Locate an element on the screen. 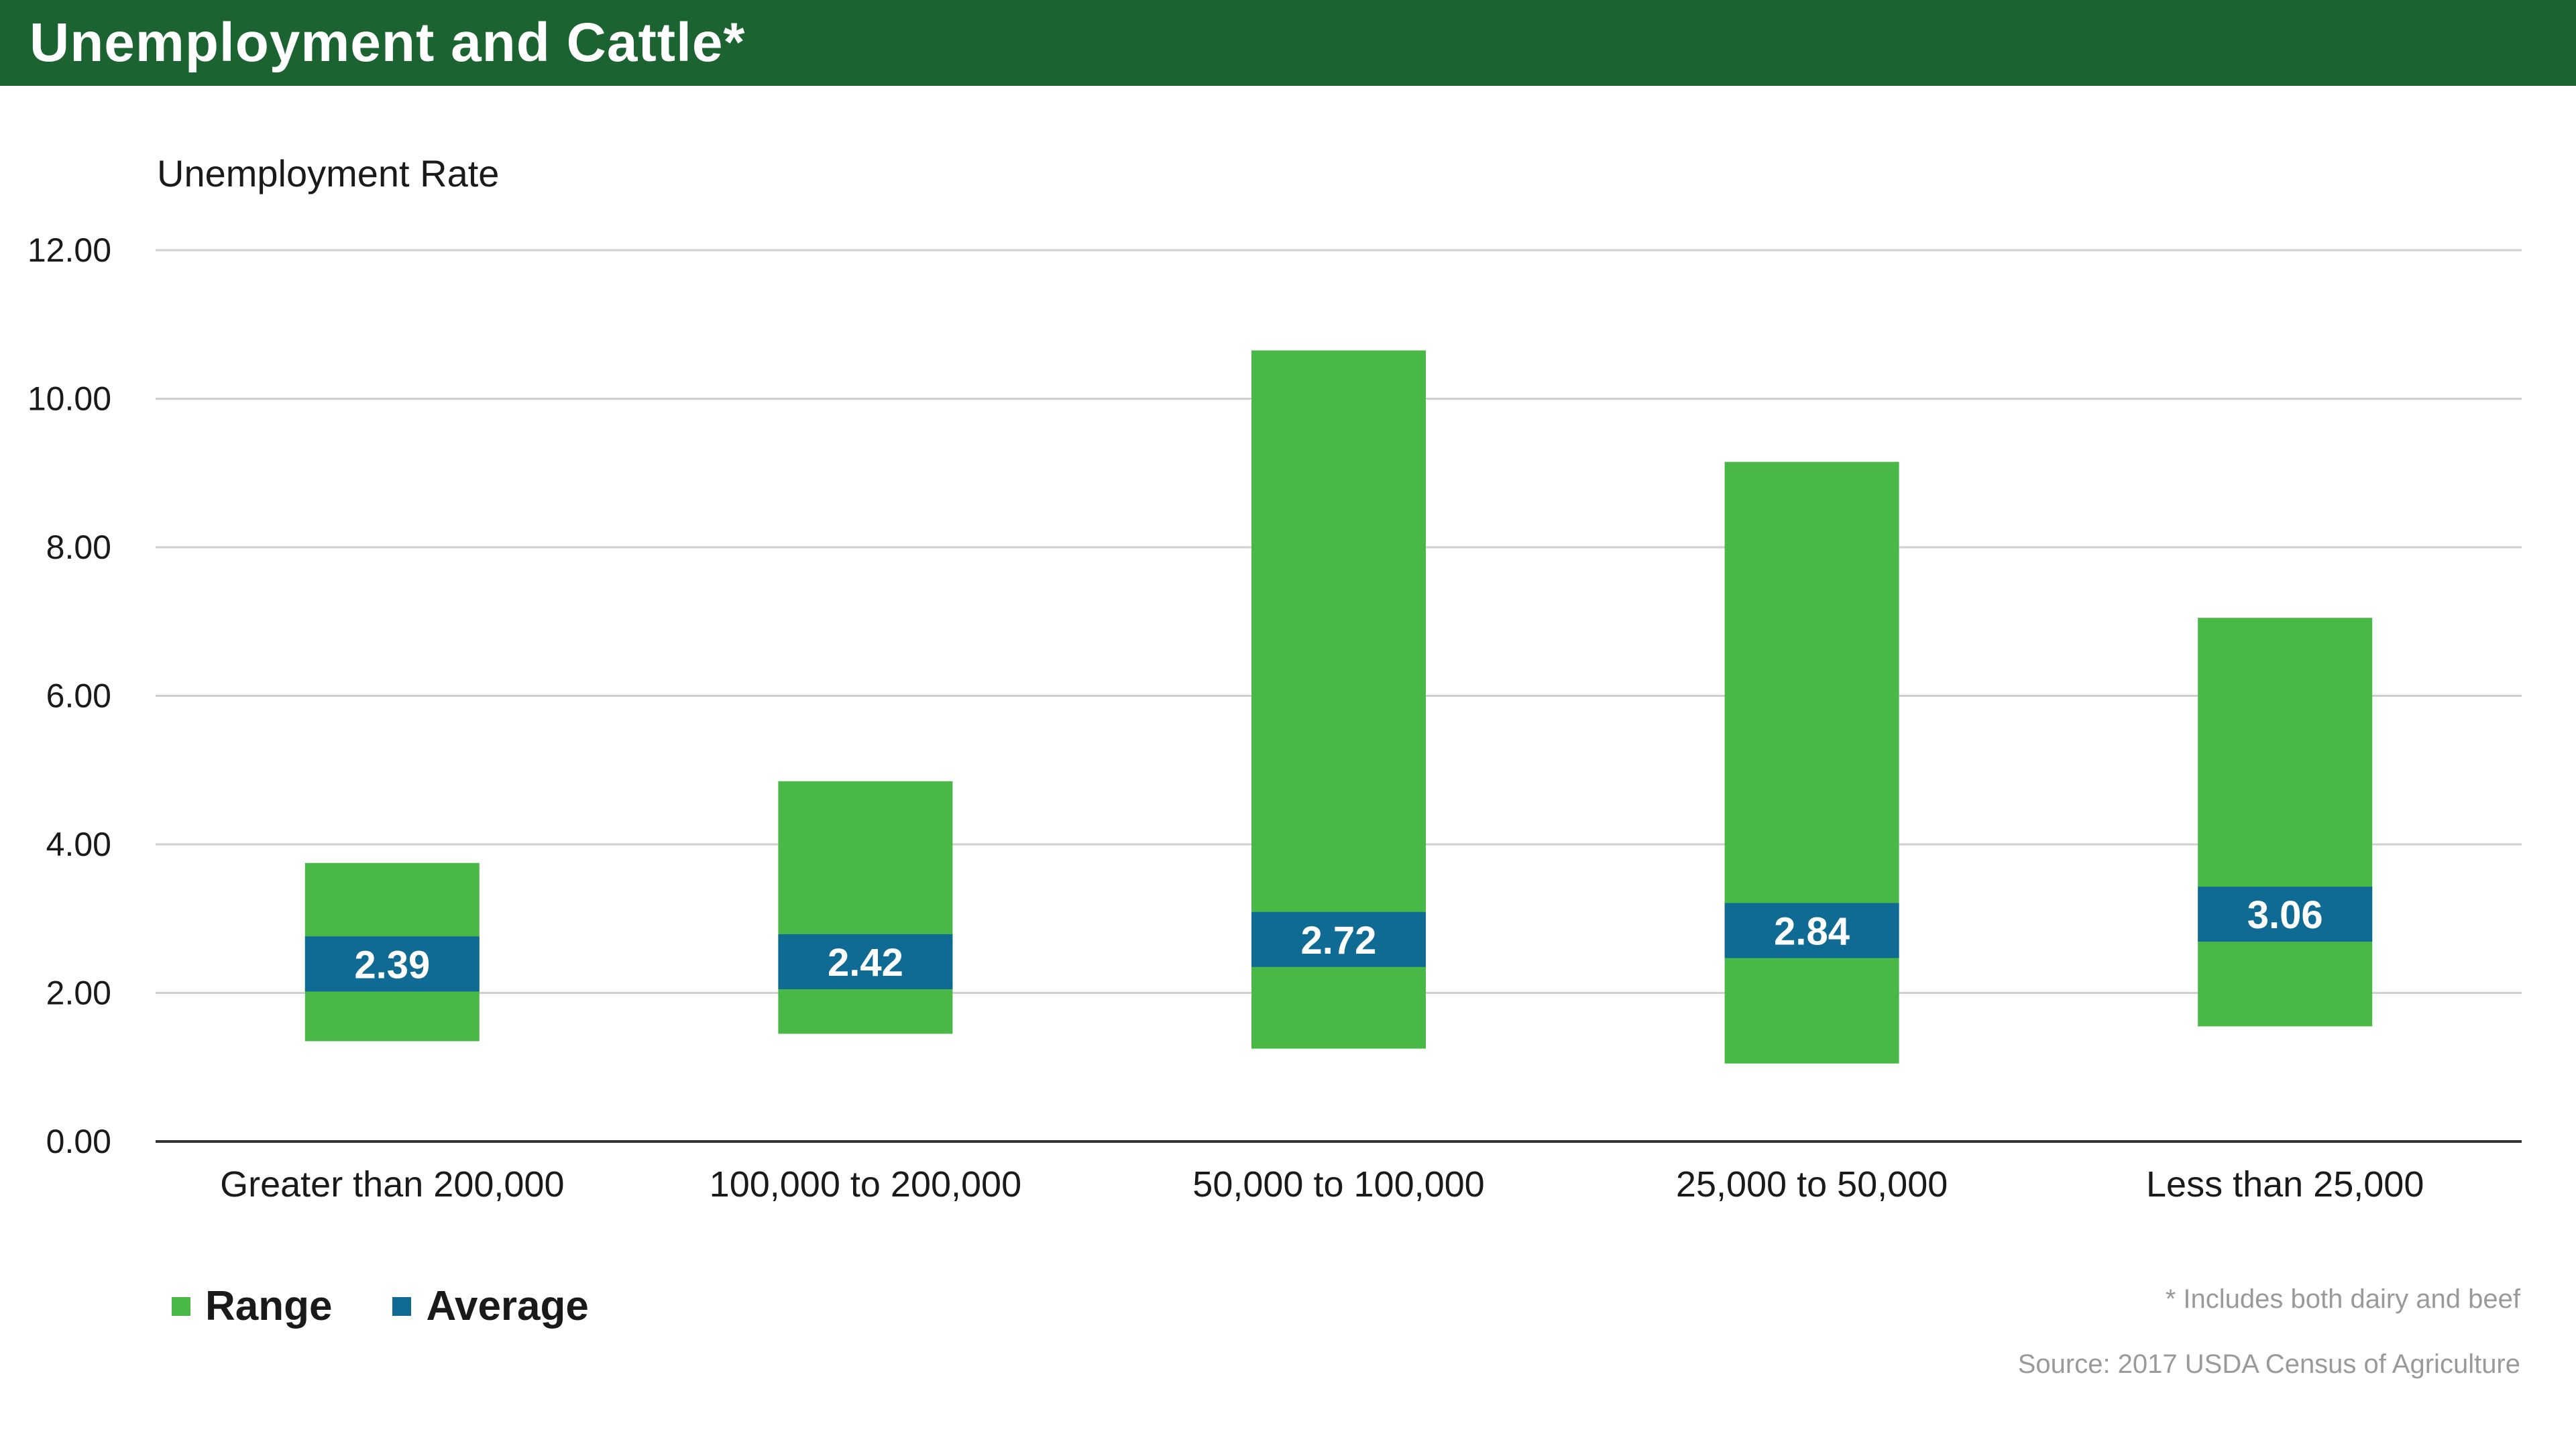 Image resolution: width=2576 pixels, height=1450 pixels. average-value-label: 2.72 is located at coordinates (1339, 940).